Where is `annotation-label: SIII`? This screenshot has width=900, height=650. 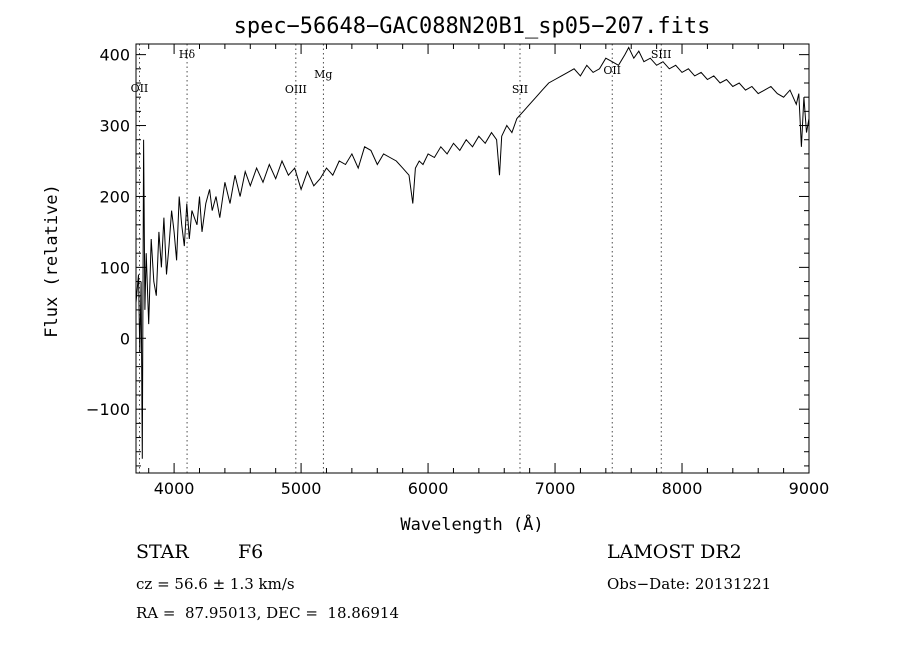 annotation-label: SIII is located at coordinates (661, 54).